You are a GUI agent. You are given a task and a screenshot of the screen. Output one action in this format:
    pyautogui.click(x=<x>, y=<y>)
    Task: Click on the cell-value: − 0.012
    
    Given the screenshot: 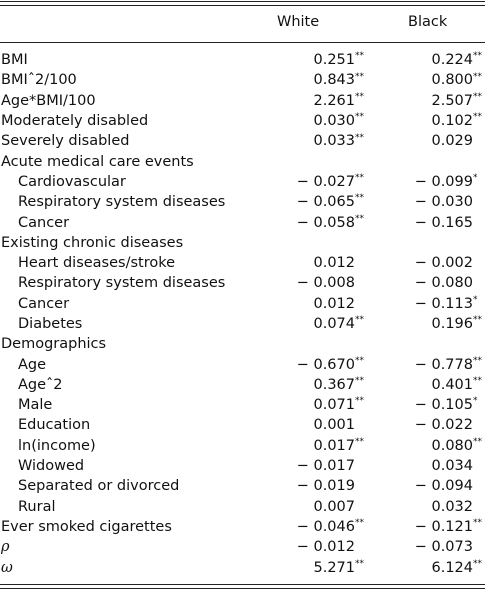 What is the action you would take?
    pyautogui.click(x=325, y=547)
    